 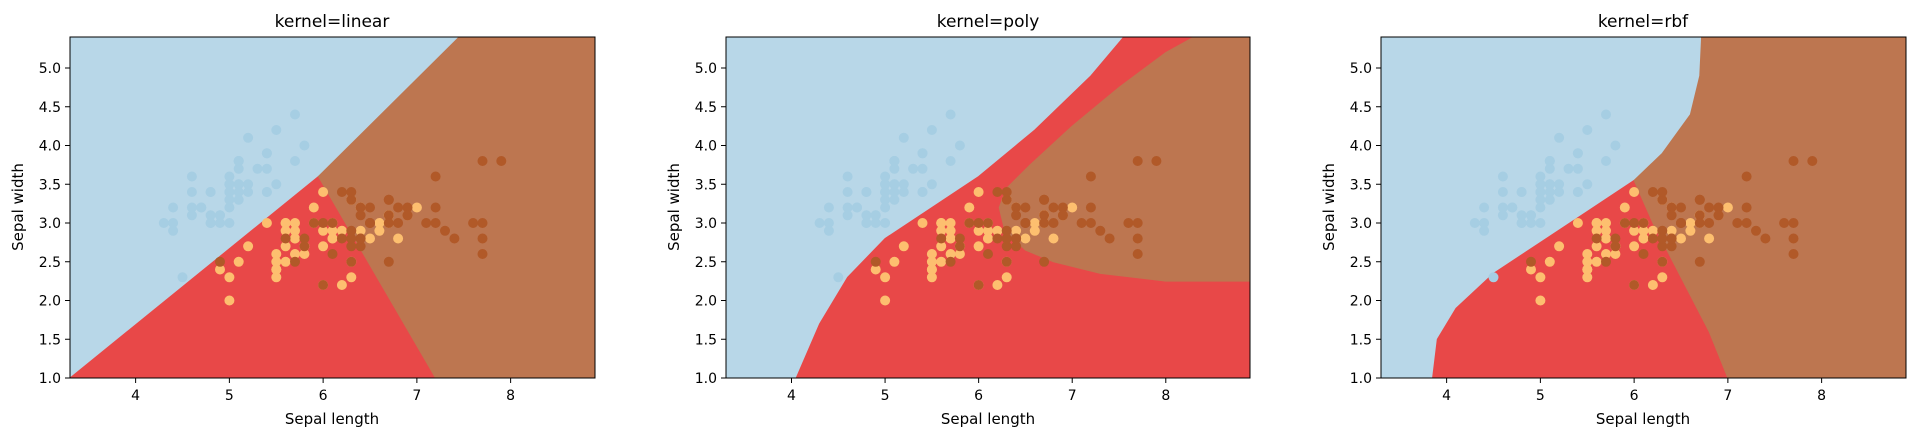 What do you see at coordinates (1361, 147) in the screenshot?
I see `y-tick-label: 4.0` at bounding box center [1361, 147].